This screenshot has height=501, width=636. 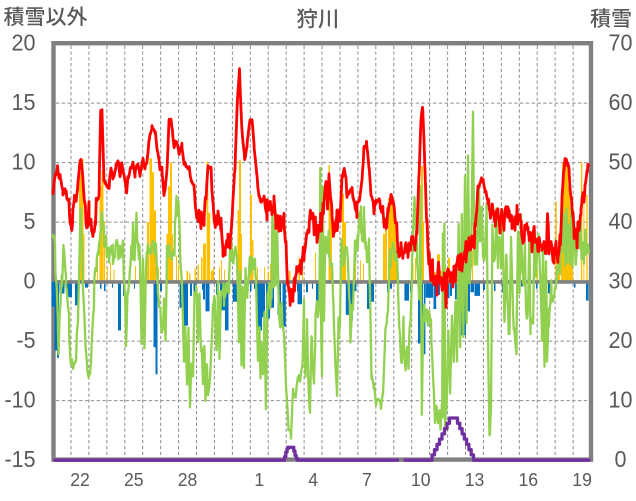 I want to click on svg-text: 4, so click(x=313, y=479).